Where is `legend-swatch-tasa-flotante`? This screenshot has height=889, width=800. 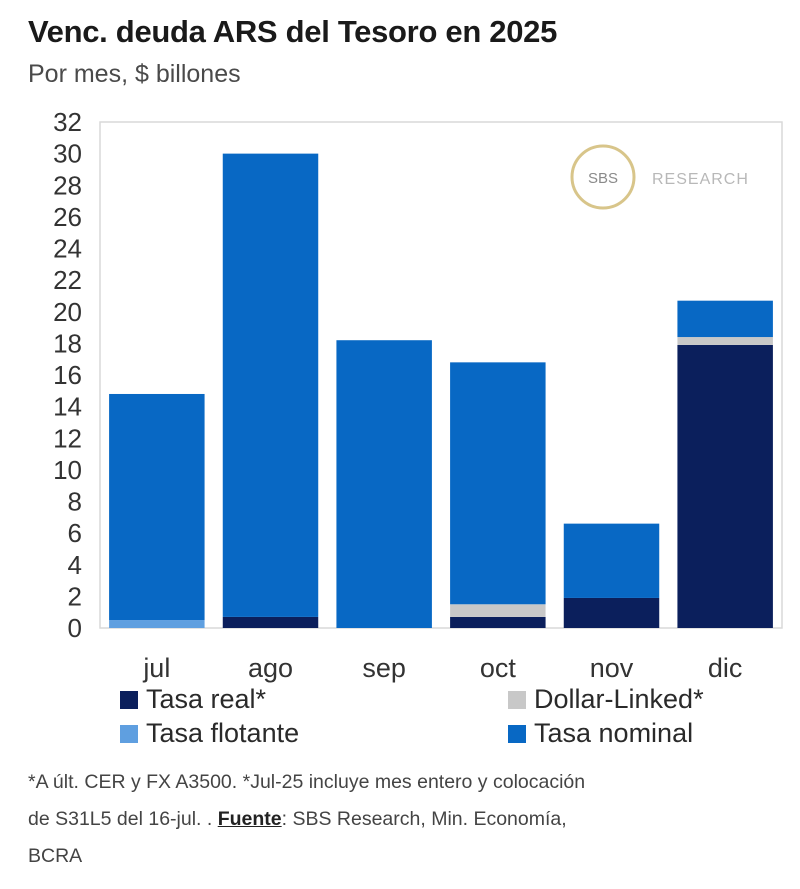
legend-swatch-tasa-flotante is located at coordinates (129, 733).